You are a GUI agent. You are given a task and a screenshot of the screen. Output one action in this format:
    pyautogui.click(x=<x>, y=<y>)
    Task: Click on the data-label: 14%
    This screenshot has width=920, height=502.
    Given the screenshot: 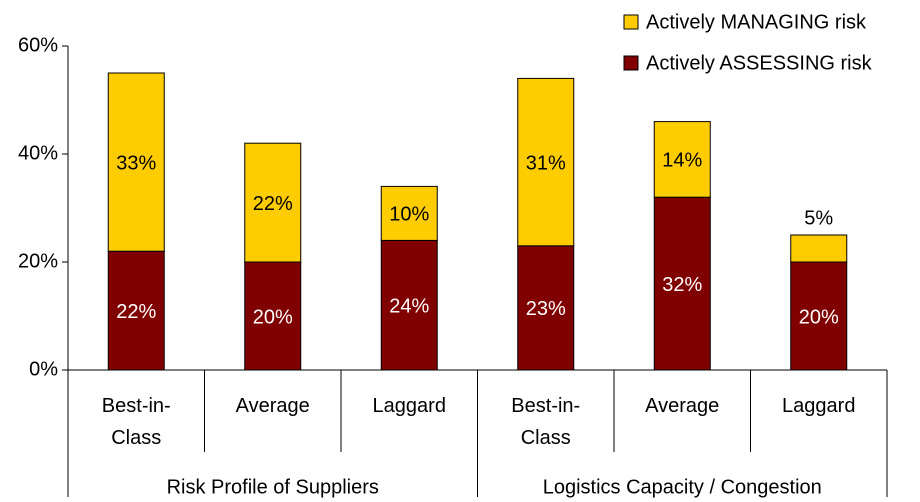 What is the action you would take?
    pyautogui.click(x=682, y=161)
    